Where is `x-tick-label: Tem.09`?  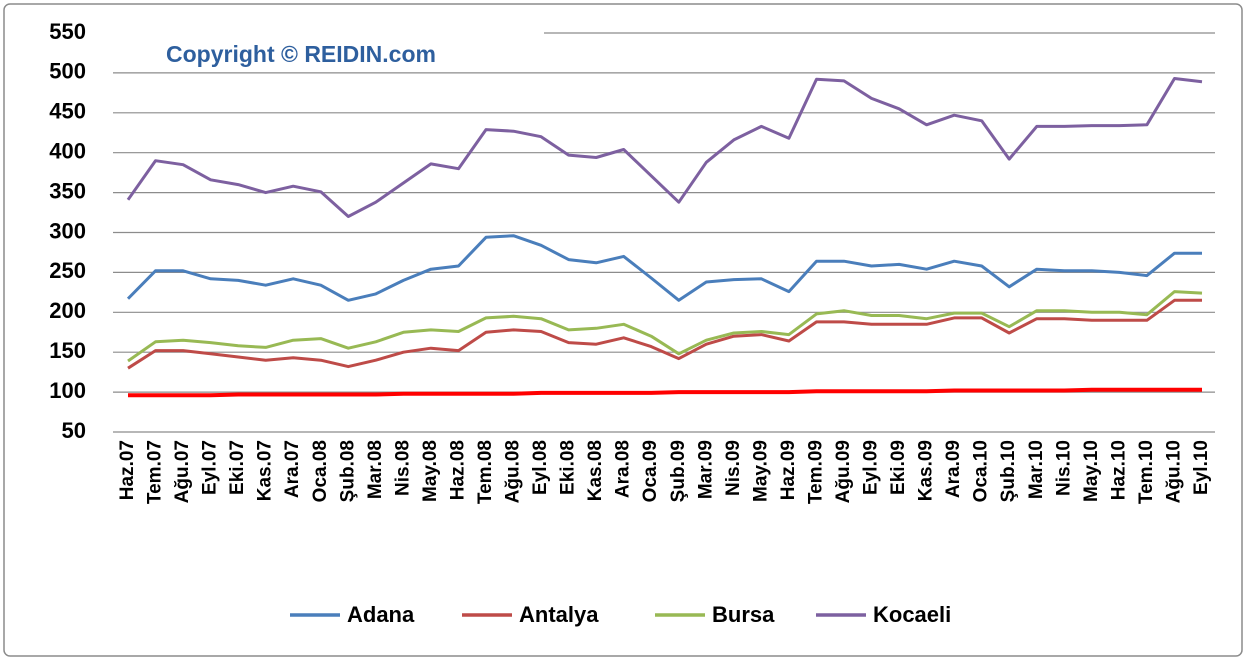
x-tick-label: Tem.09 is located at coordinates (815, 472).